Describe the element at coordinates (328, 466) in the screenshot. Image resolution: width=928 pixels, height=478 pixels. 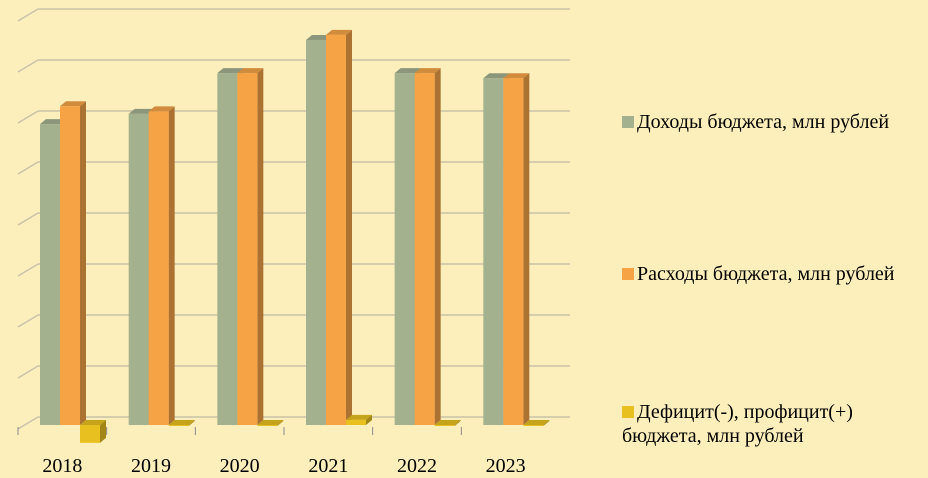
I see `x-tick-label: 2021` at that location.